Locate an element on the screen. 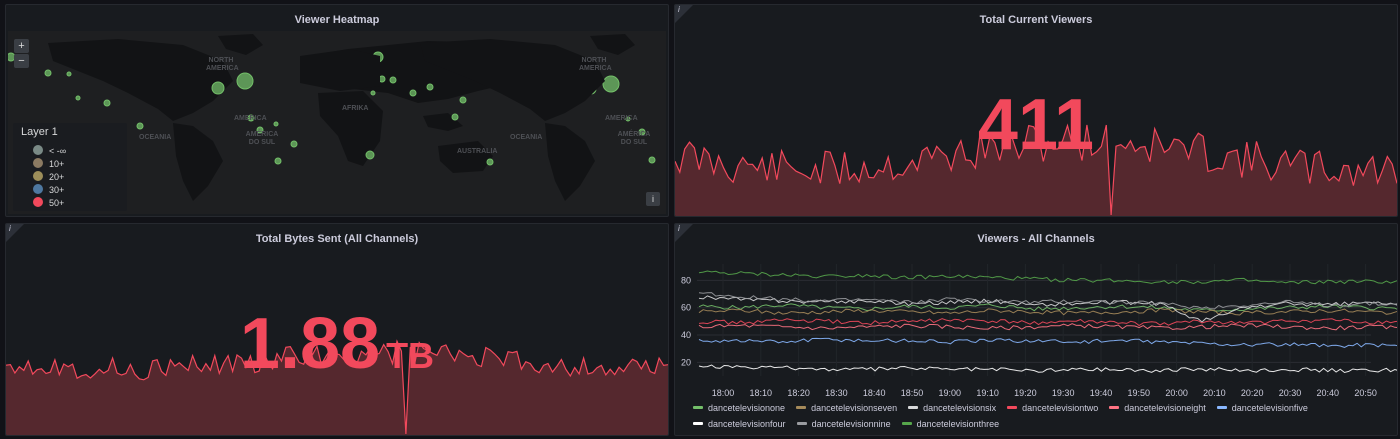  viewers-stat-value: 411 is located at coordinates (1036, 125).